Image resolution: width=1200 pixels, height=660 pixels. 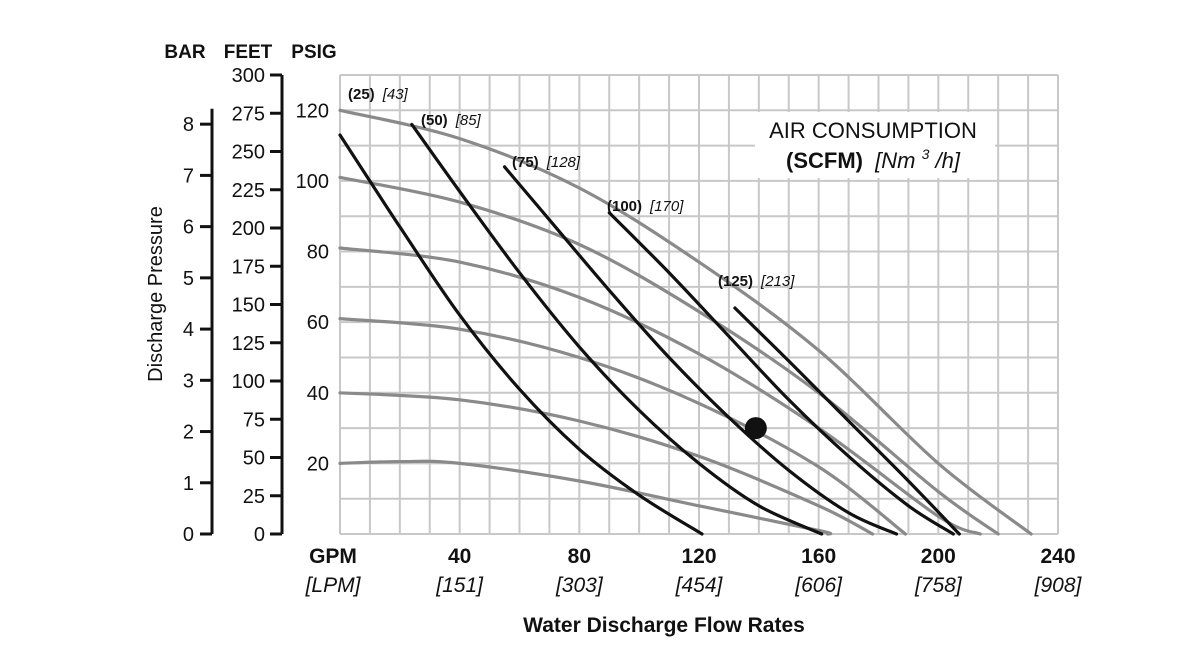 What do you see at coordinates (318, 323) in the screenshot?
I see `psig-tick-label: 60` at bounding box center [318, 323].